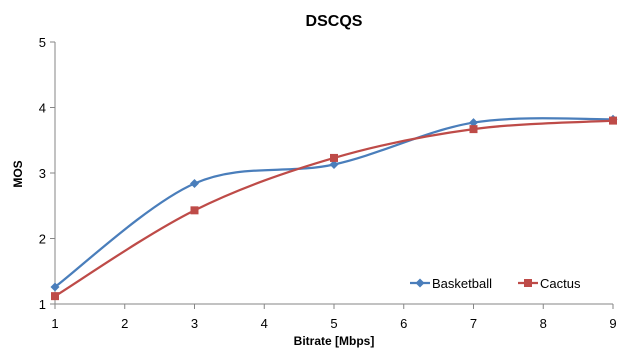 This screenshot has height=352, width=624. Describe the element at coordinates (334, 341) in the screenshot. I see `x-axis-title: Bitrate [Mbps]` at that location.